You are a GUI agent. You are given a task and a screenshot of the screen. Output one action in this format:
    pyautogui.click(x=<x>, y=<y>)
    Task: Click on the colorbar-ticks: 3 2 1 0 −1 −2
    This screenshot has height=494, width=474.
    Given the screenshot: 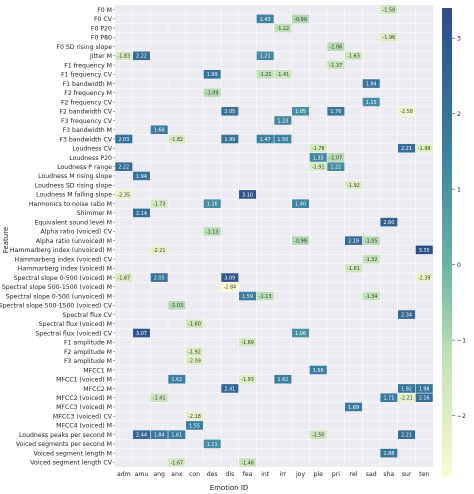 What is the action you would take?
    pyautogui.click(x=459, y=227)
    